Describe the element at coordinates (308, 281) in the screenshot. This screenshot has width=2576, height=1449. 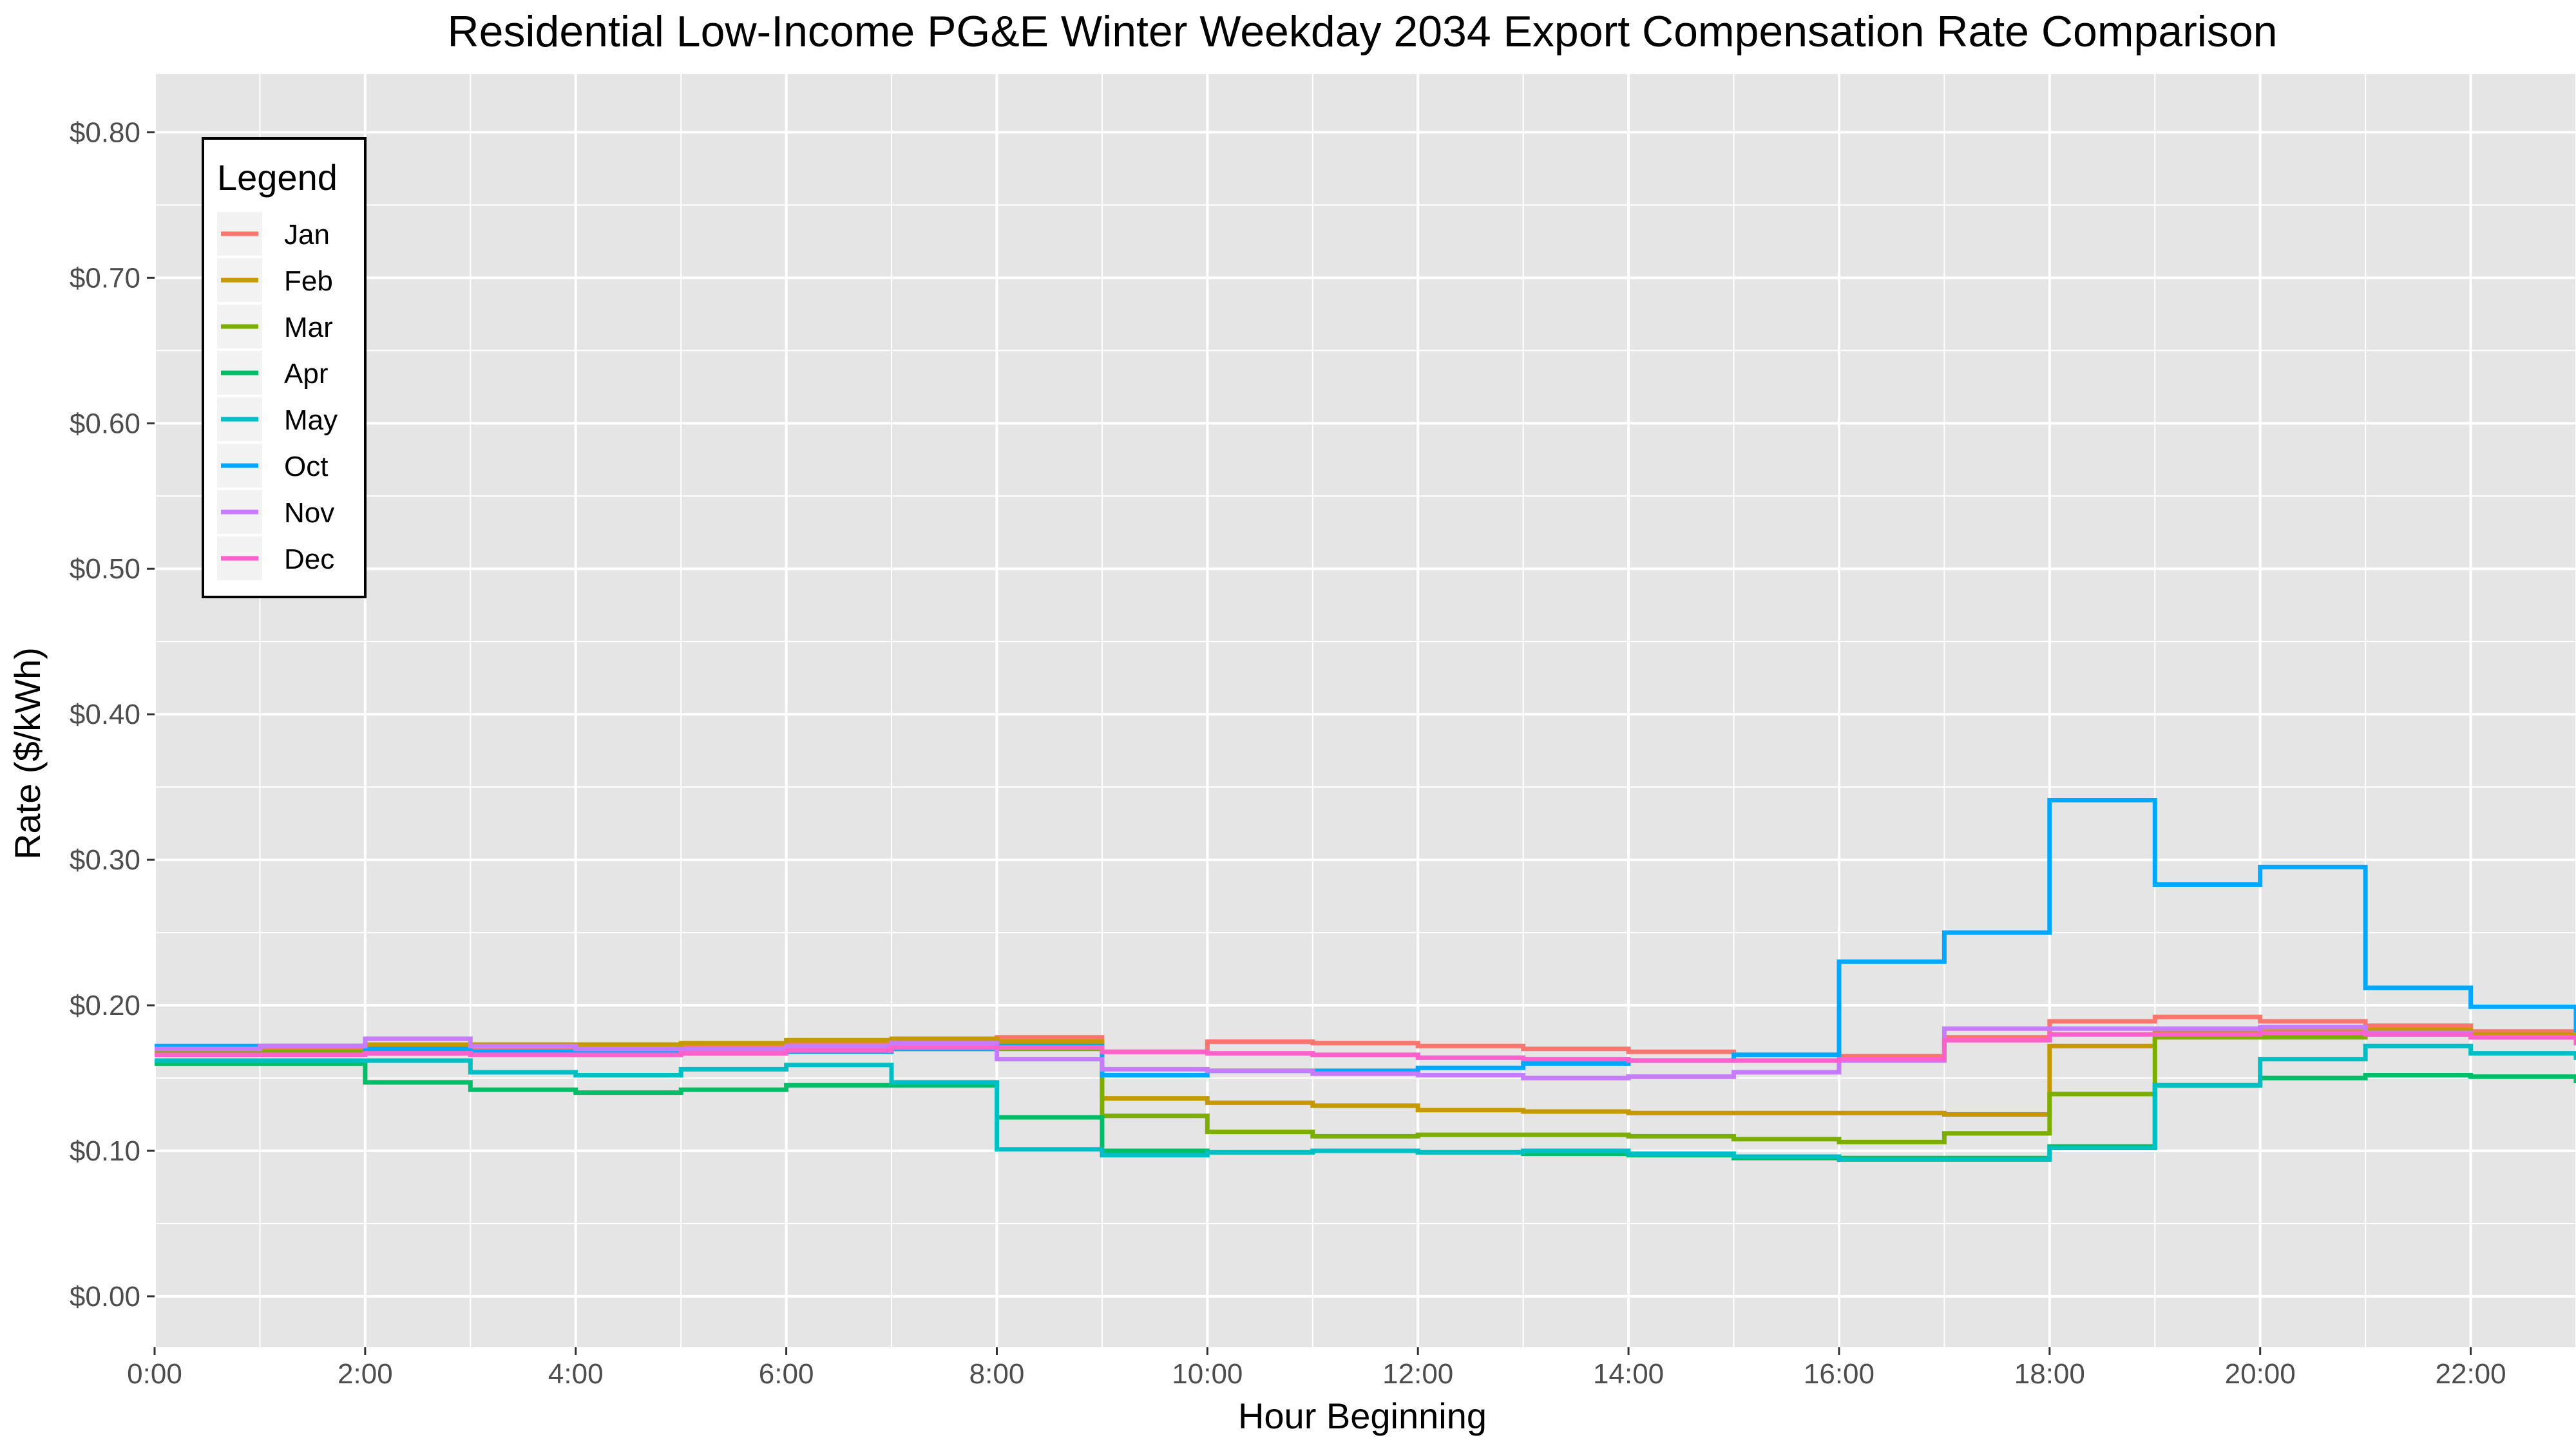
I see `legend-label-feb: Feb` at that location.